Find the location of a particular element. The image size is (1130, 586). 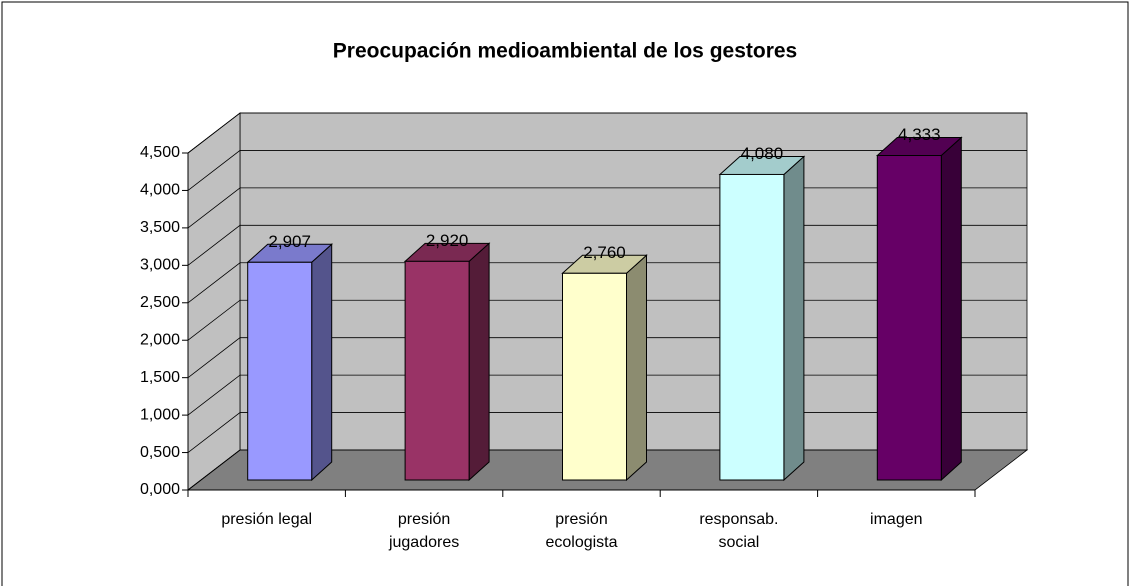

y-tick-label: 0,500 is located at coordinates (160, 452).